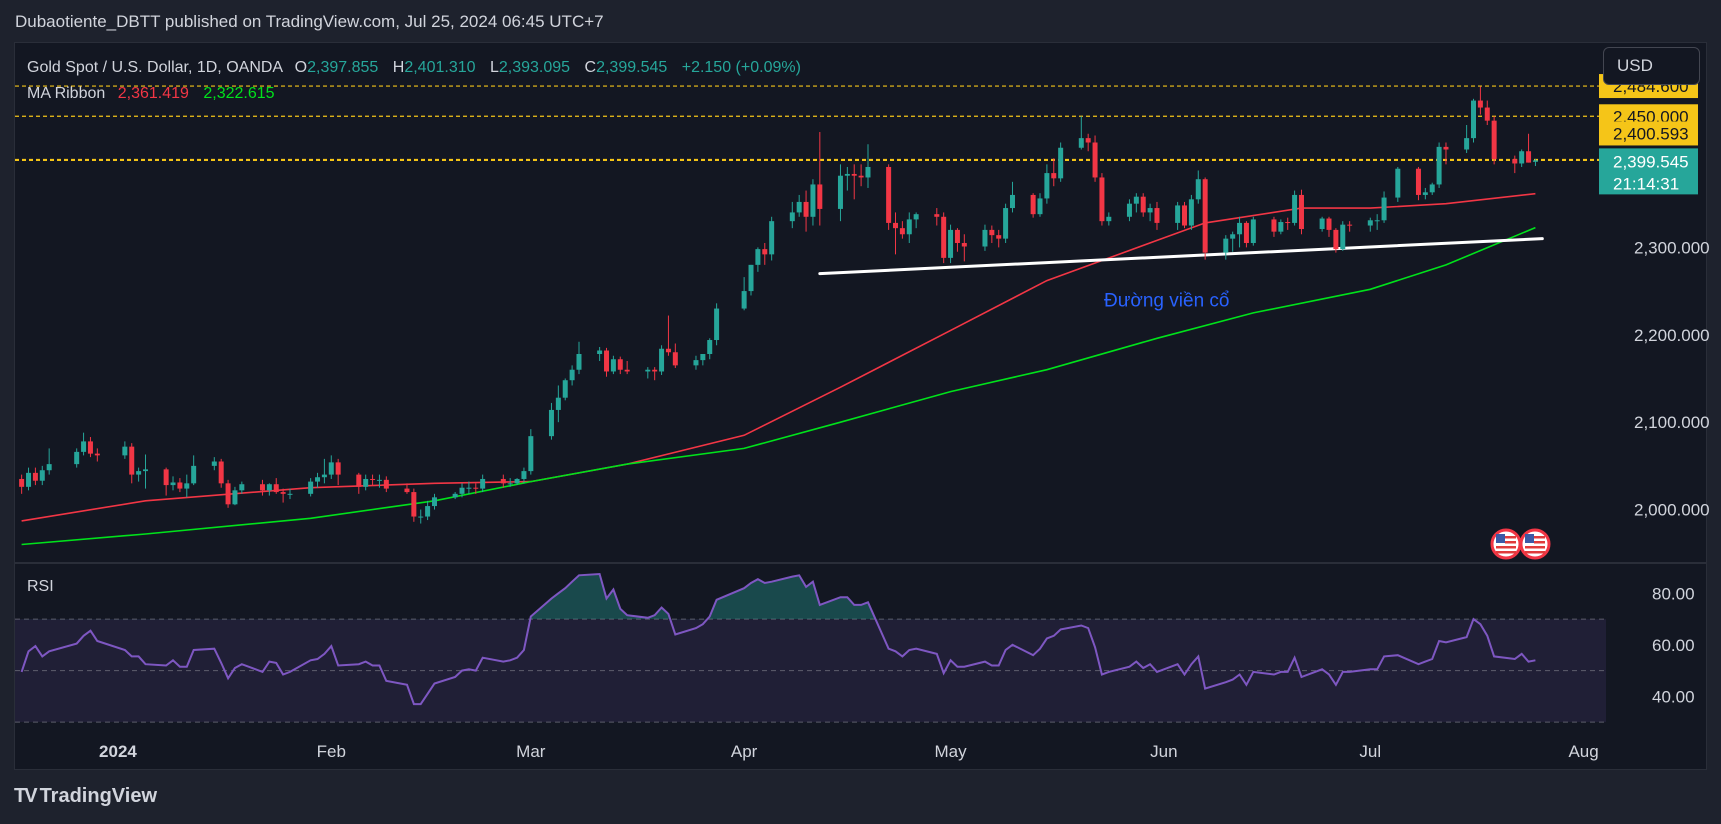 The image size is (1721, 824). Describe the element at coordinates (590, 67) in the screenshot. I see `legend-close-label: C` at that location.